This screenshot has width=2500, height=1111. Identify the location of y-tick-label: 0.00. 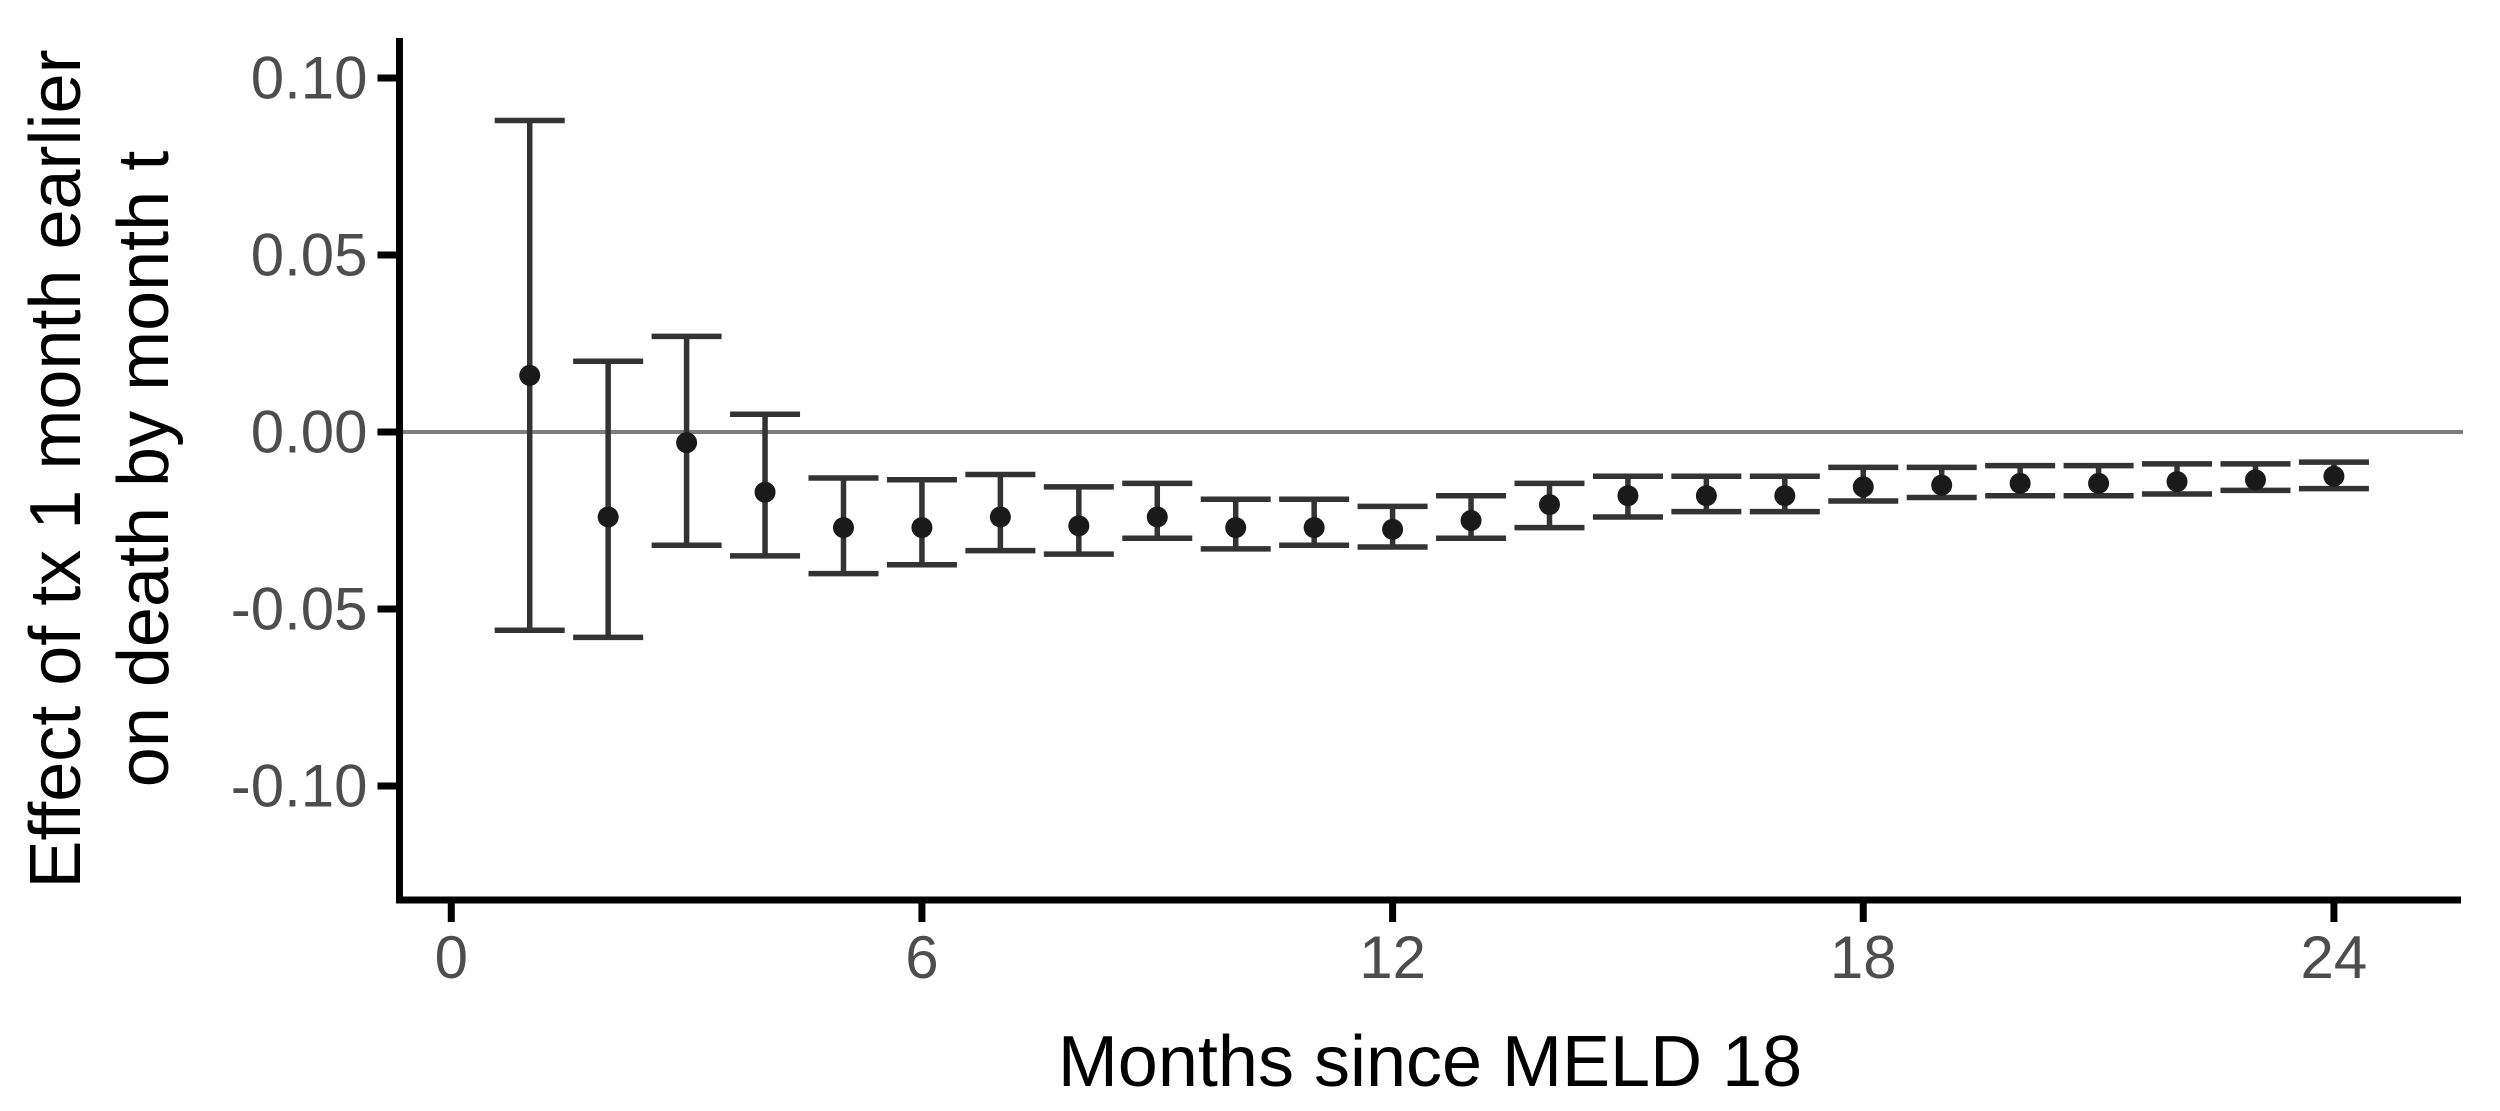
(309, 432).